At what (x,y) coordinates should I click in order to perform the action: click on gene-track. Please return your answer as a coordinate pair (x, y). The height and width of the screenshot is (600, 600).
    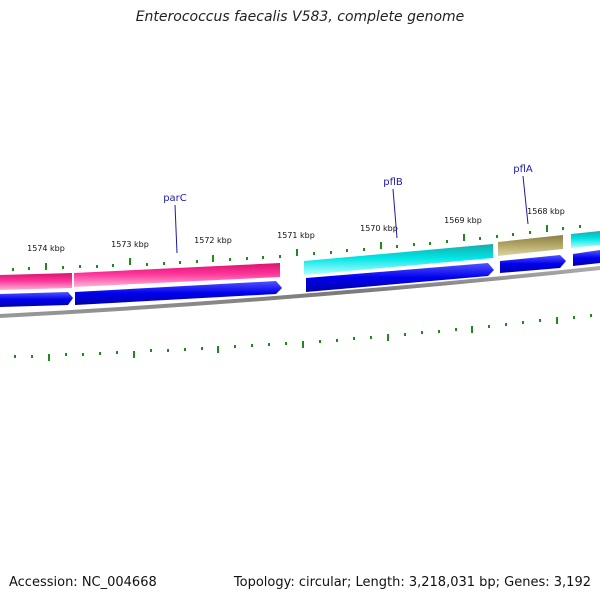
    Looking at the image, I should click on (300, 260).